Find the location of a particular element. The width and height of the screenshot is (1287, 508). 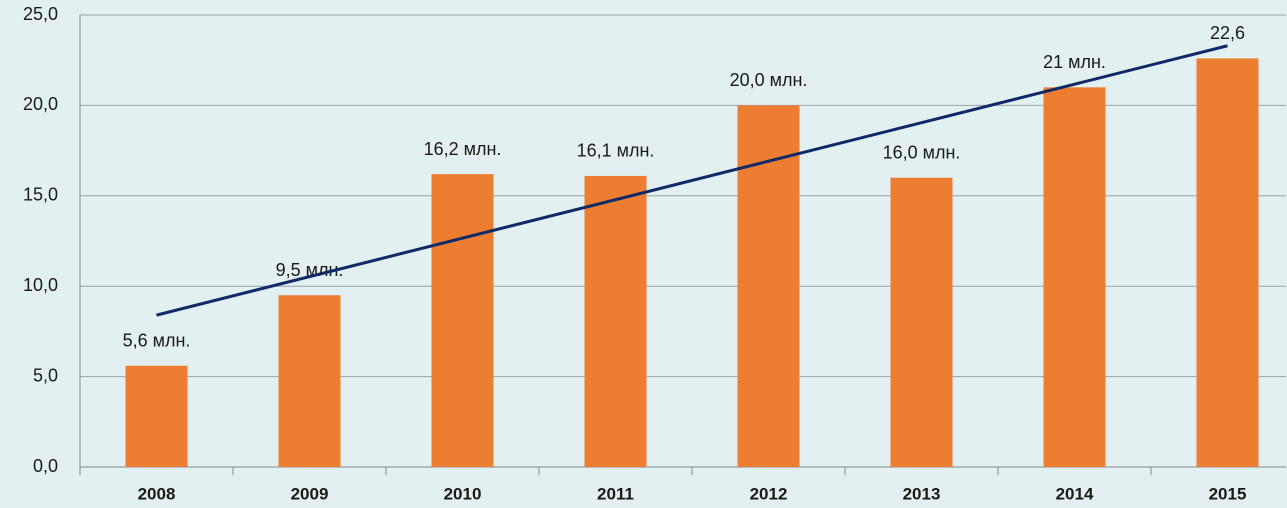

value-label: 16,0 млн. is located at coordinates (922, 152).